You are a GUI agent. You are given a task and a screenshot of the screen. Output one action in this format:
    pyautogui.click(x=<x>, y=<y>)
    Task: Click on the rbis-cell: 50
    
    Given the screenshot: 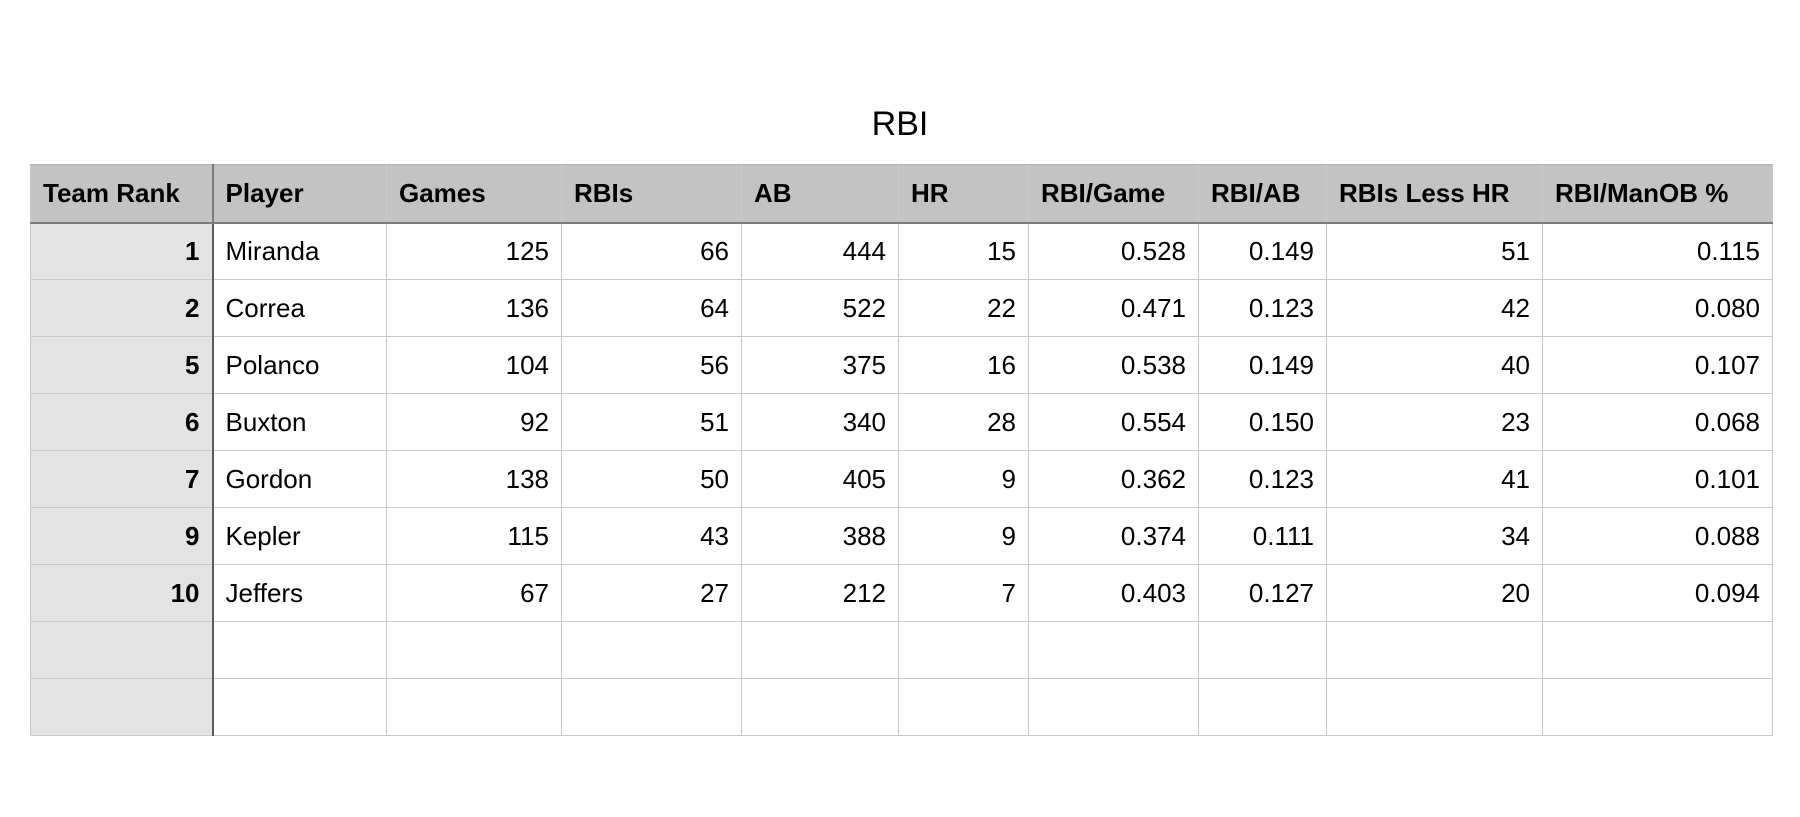 What is the action you would take?
    pyautogui.click(x=651, y=479)
    